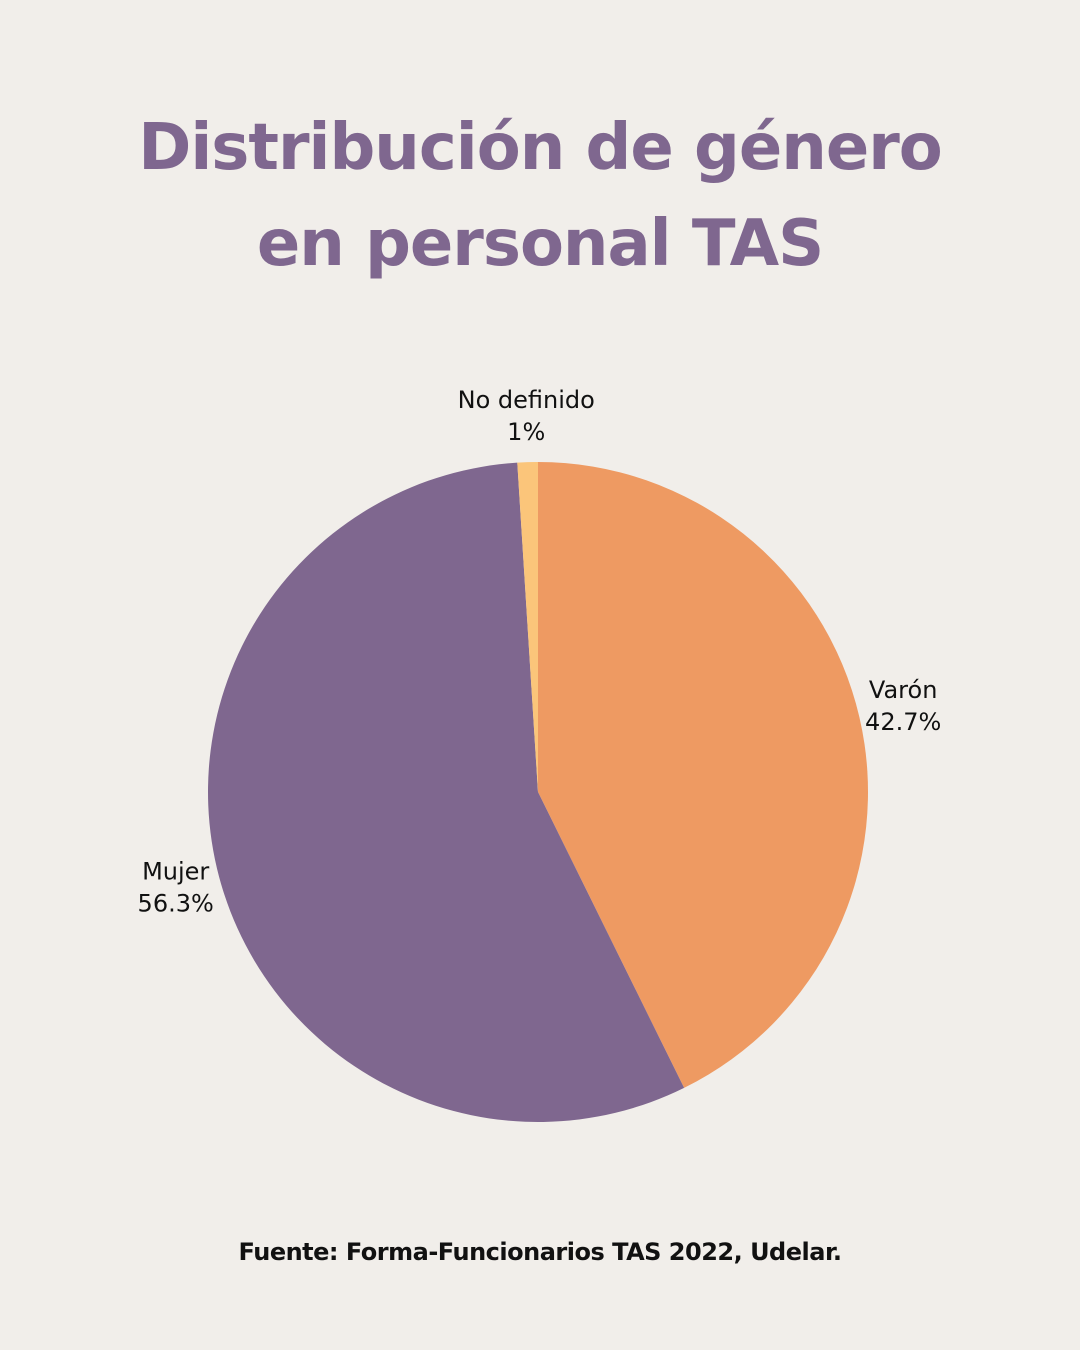  I want to click on slice-label: No definido, so click(526, 400).